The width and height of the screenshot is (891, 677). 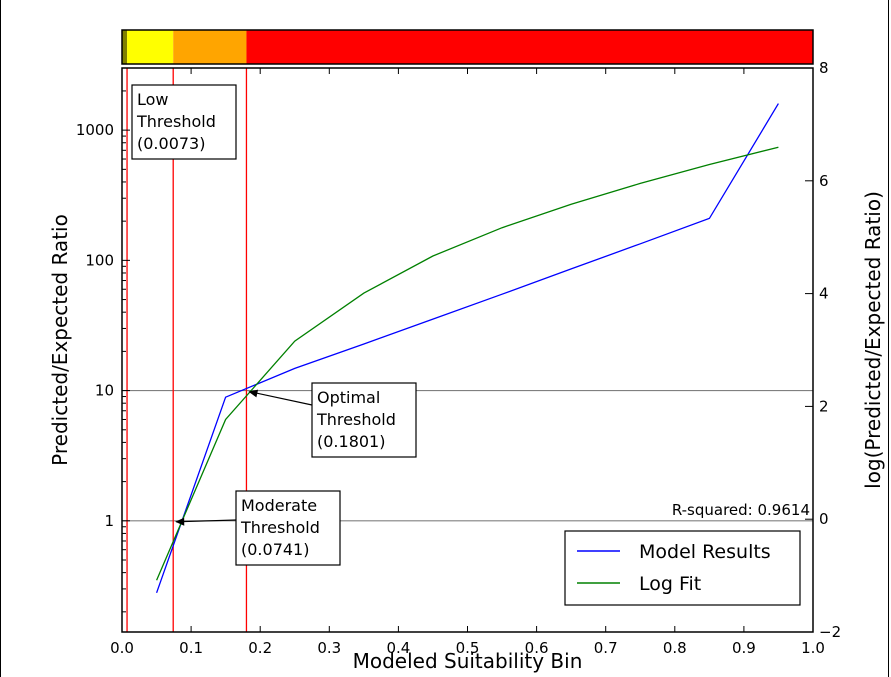 What do you see at coordinates (109, 521) in the screenshot?
I see `y-tick-label: 1` at bounding box center [109, 521].